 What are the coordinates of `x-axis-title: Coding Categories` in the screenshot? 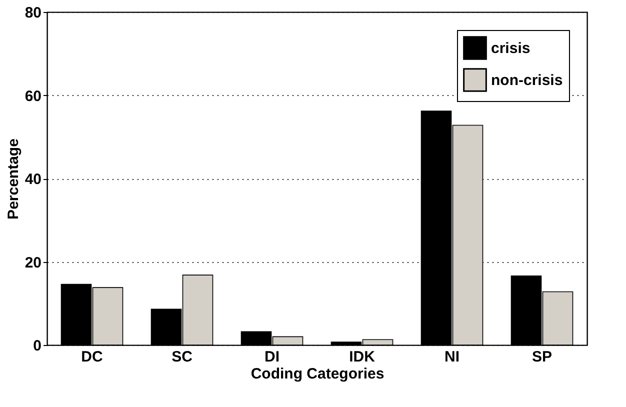 It's located at (317, 374).